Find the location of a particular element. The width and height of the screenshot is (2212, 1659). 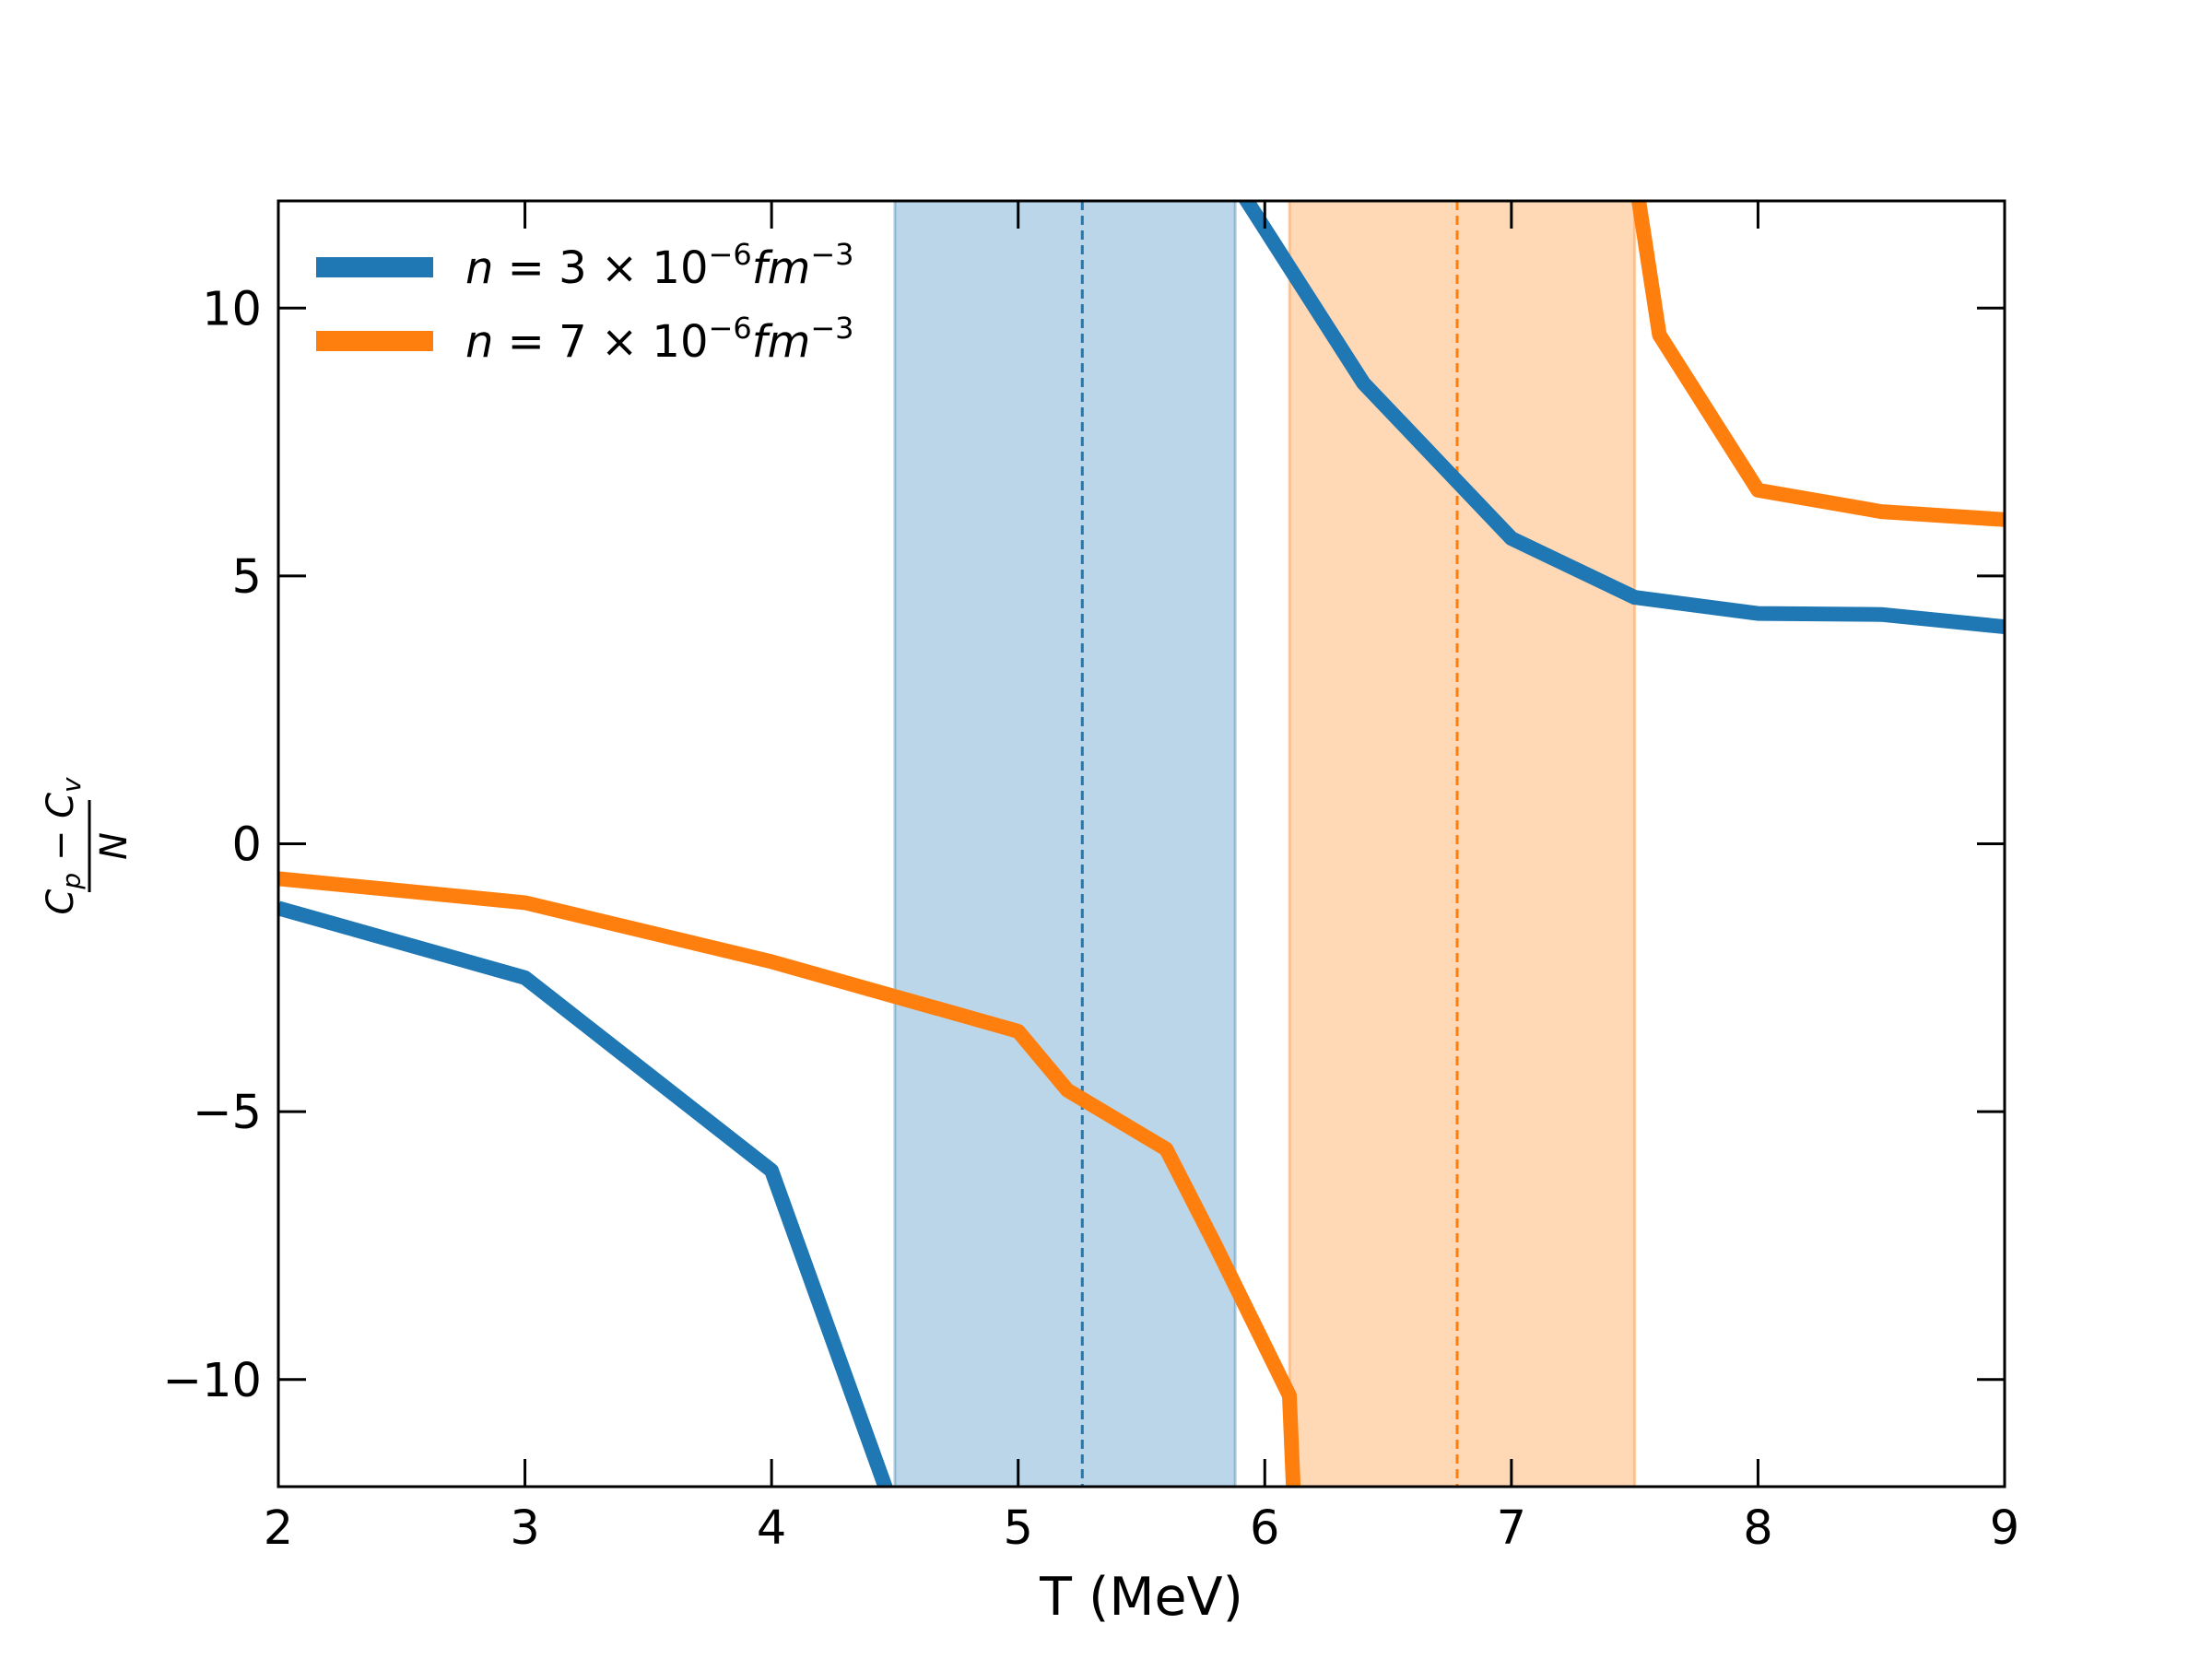

x-tick-label: 2 is located at coordinates (278, 1528).